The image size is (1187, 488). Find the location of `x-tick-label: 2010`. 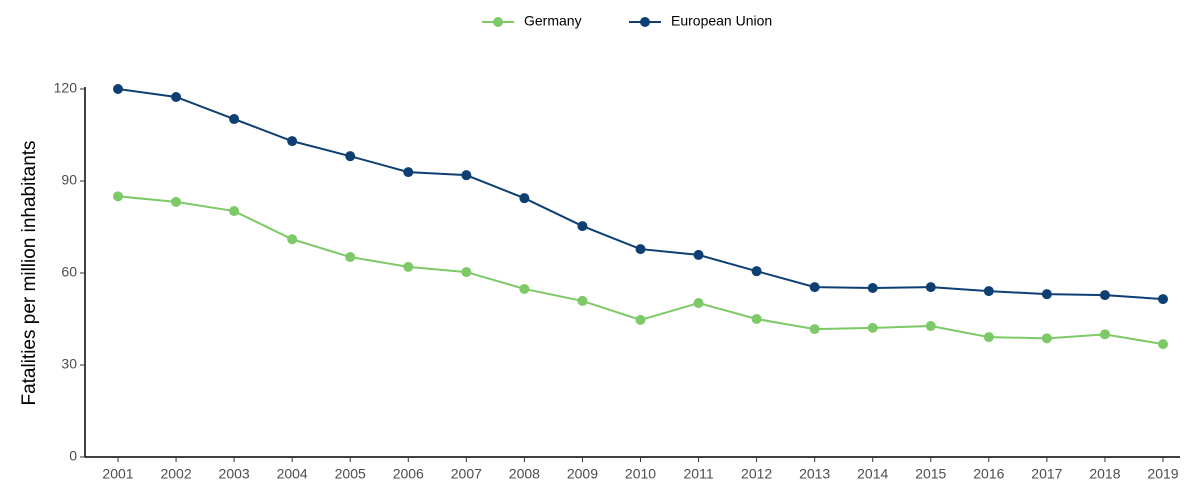

x-tick-label: 2010 is located at coordinates (640, 474).